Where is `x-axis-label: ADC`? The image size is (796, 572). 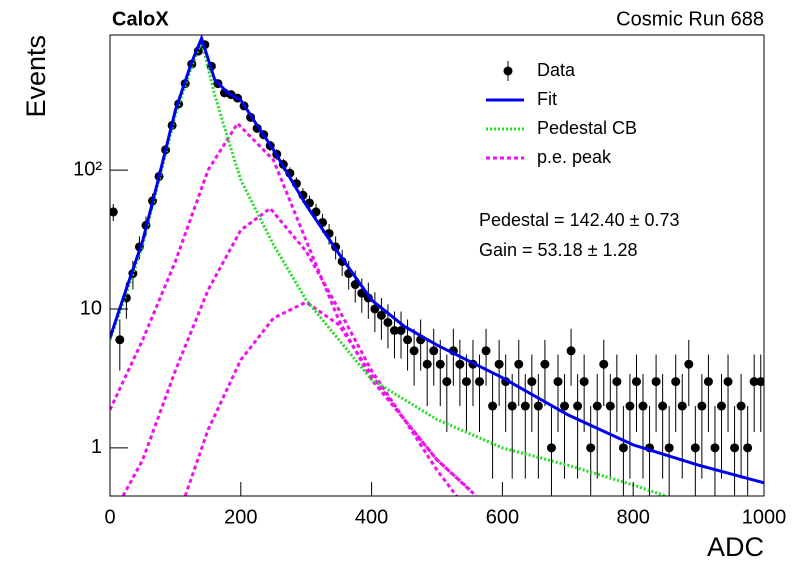
x-axis-label: ADC is located at coordinates (735, 547).